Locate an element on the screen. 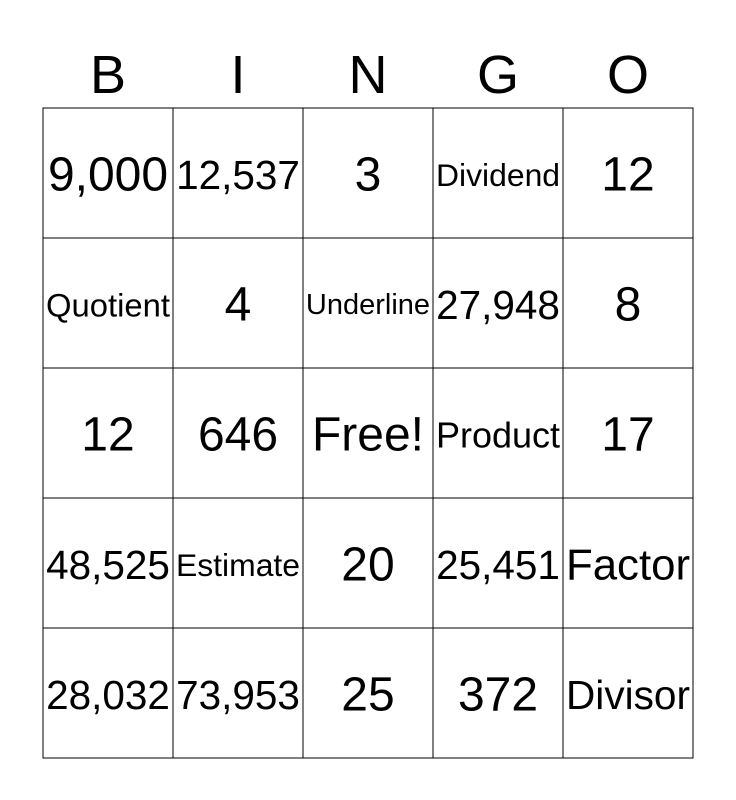  cell-text: 27,948 is located at coordinates (498, 305).